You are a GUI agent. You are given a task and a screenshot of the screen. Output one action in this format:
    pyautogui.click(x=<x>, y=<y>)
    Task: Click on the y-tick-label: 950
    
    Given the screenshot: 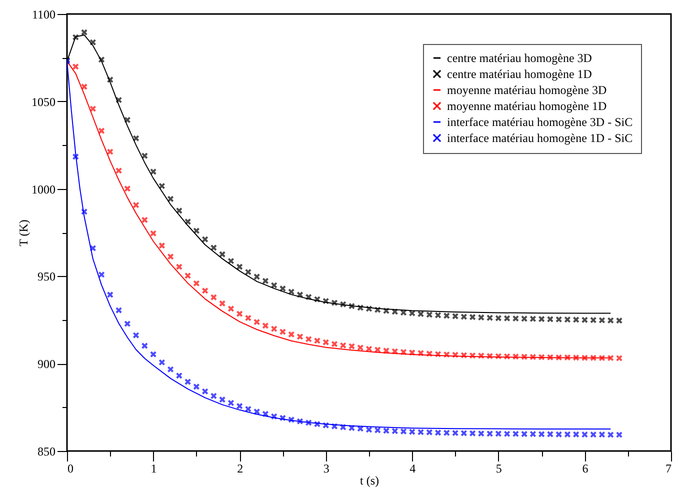 What is the action you would take?
    pyautogui.click(x=47, y=277)
    